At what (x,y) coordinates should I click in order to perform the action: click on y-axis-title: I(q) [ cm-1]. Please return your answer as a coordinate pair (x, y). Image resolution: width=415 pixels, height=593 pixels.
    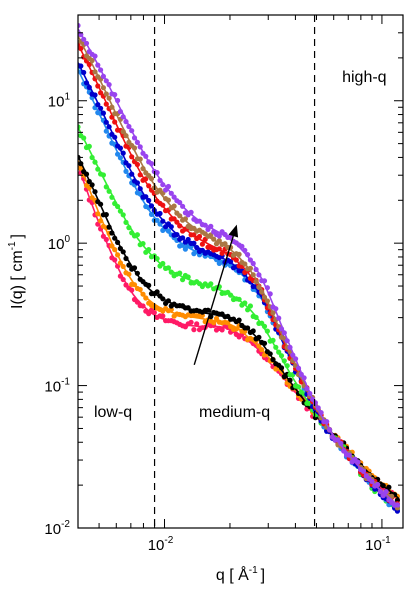
    Looking at the image, I should click on (16, 271).